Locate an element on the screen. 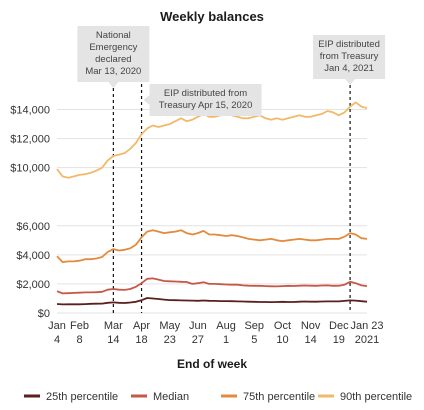  y-tick-label: $4,000 is located at coordinates (33, 256).